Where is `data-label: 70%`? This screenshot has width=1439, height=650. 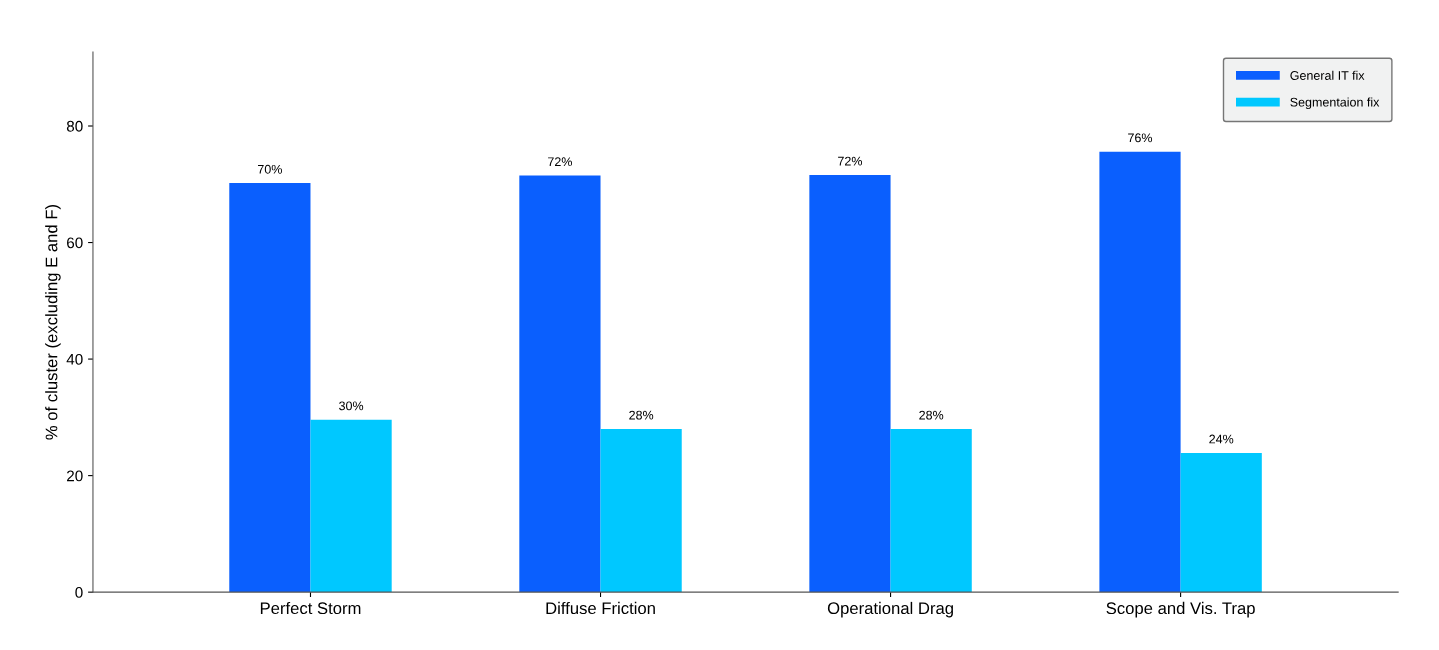 data-label: 70% is located at coordinates (270, 169).